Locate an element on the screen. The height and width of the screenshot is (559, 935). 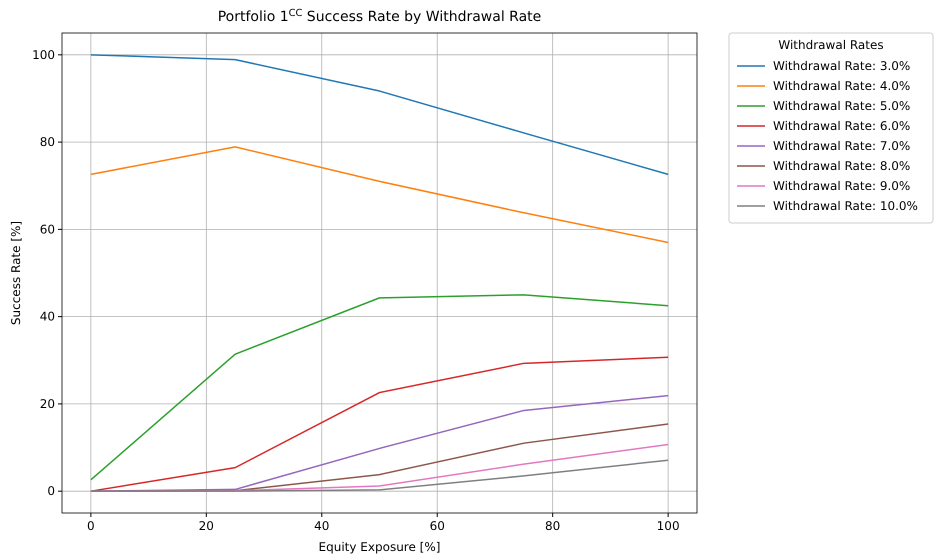
y-tick-label: 60 is located at coordinates (47, 229).